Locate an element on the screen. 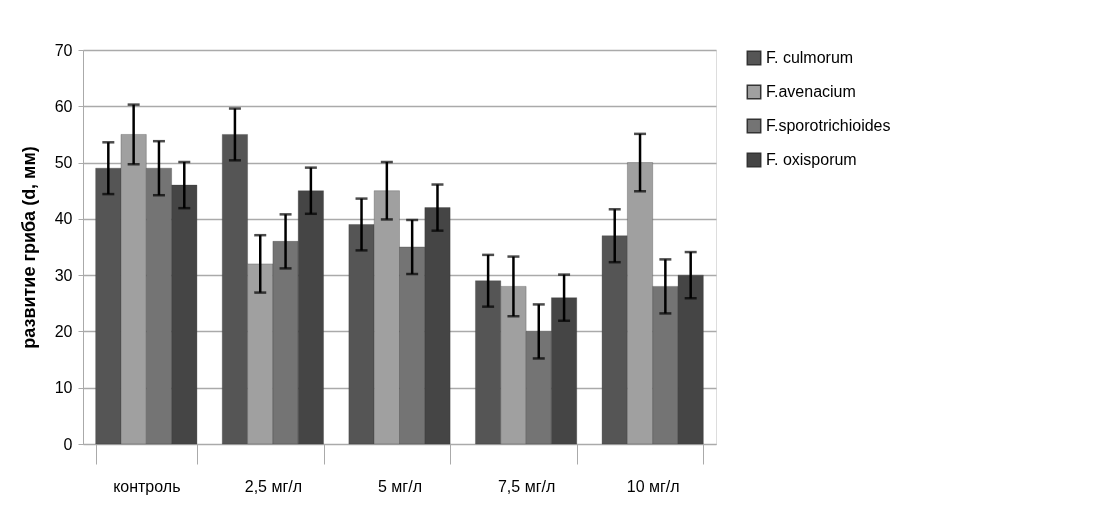 Image resolution: width=1105 pixels, height=528 pixels. legend-label: F.avenacium is located at coordinates (811, 91).